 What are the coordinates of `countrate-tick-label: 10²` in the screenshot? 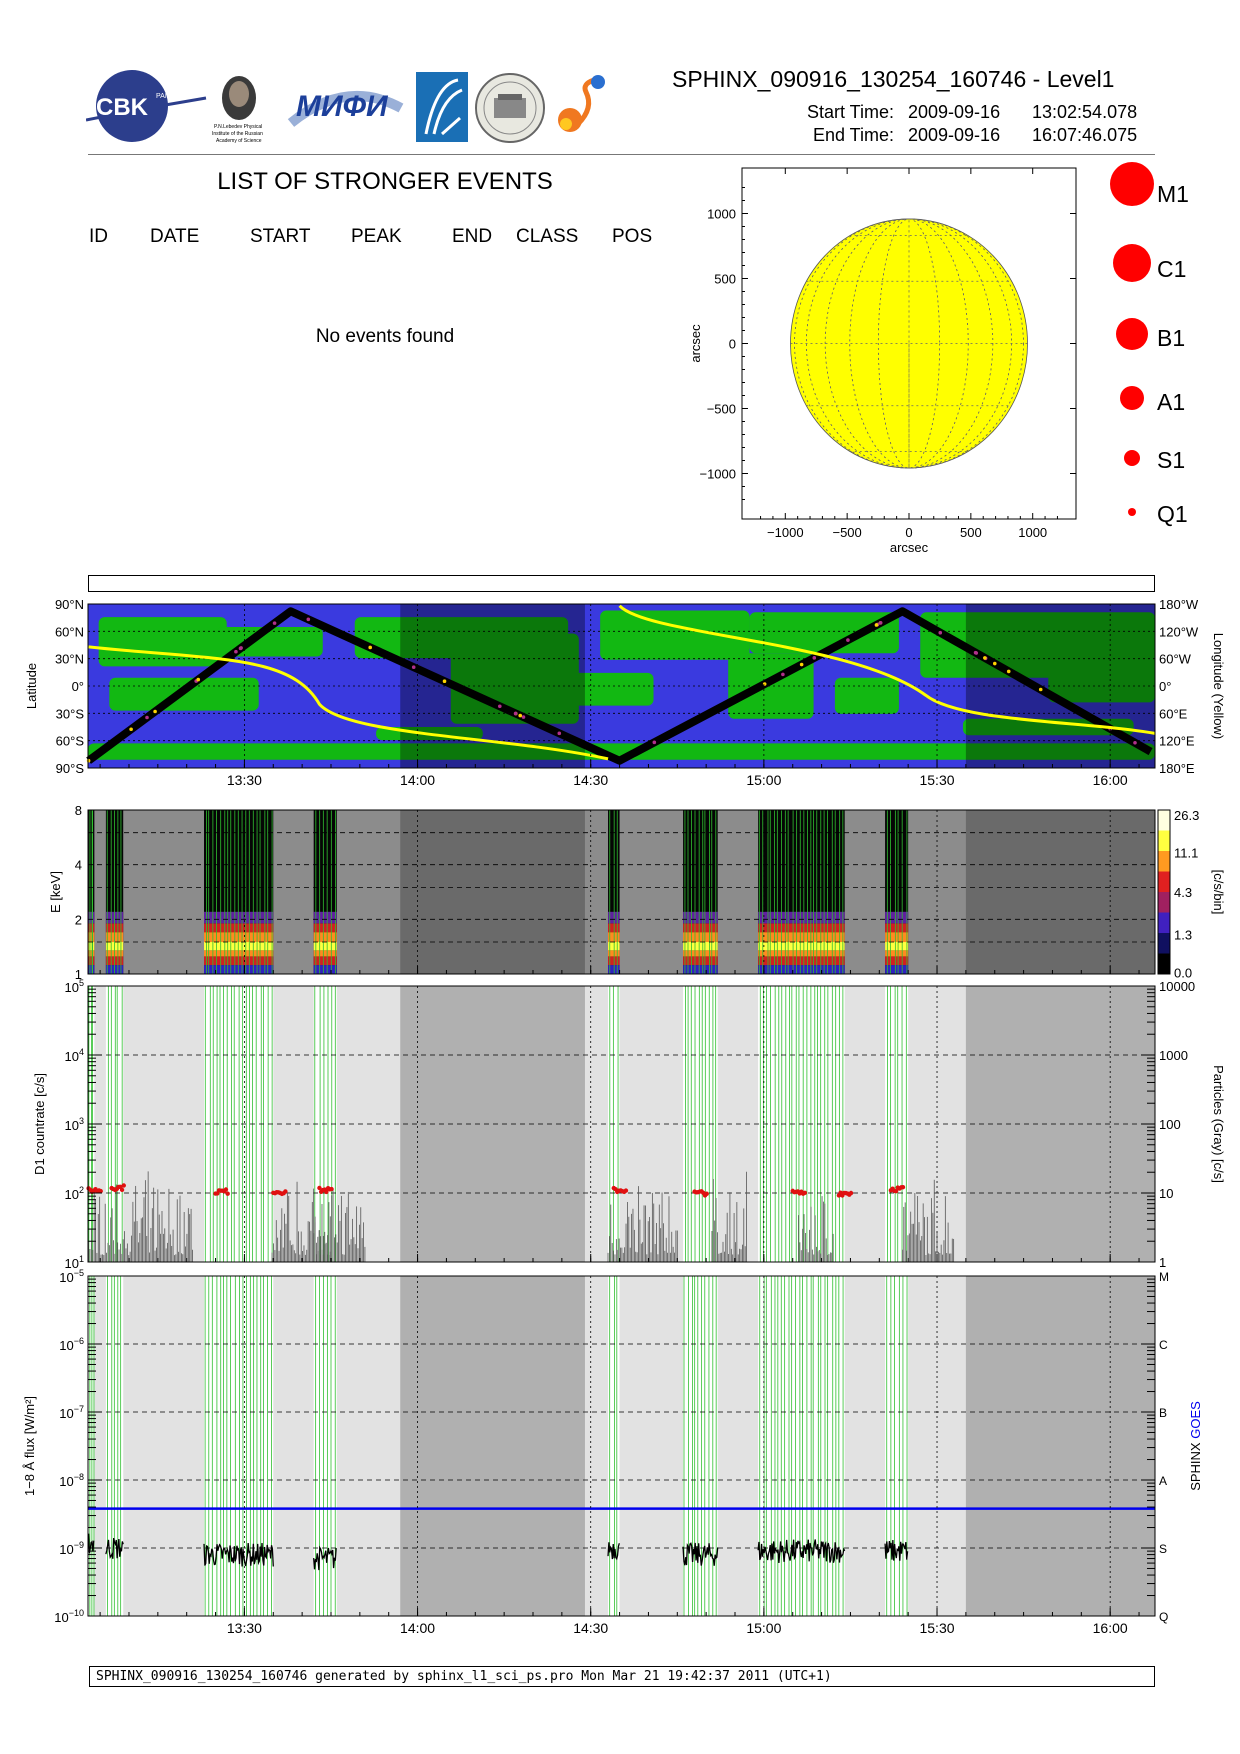 It's located at (74, 1193).